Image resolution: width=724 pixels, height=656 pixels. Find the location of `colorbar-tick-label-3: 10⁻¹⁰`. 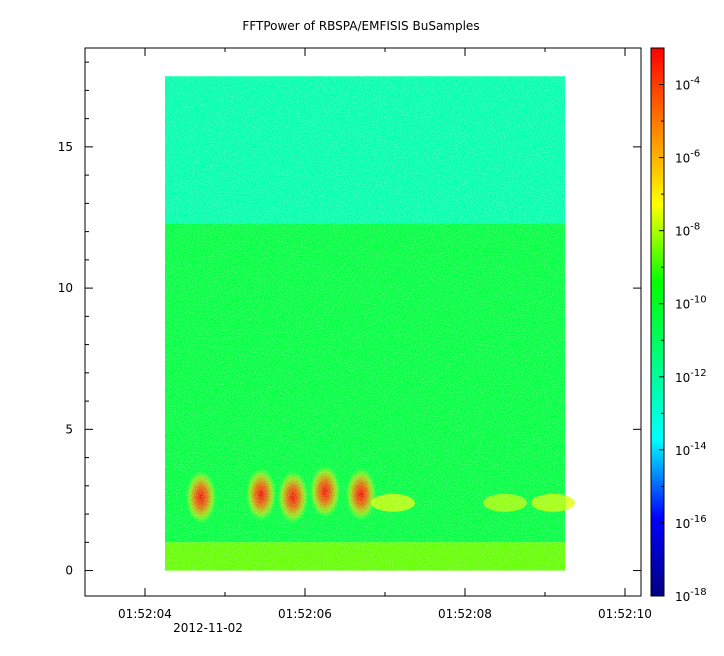

colorbar-tick-label-3: 10⁻¹⁰ is located at coordinates (691, 303).